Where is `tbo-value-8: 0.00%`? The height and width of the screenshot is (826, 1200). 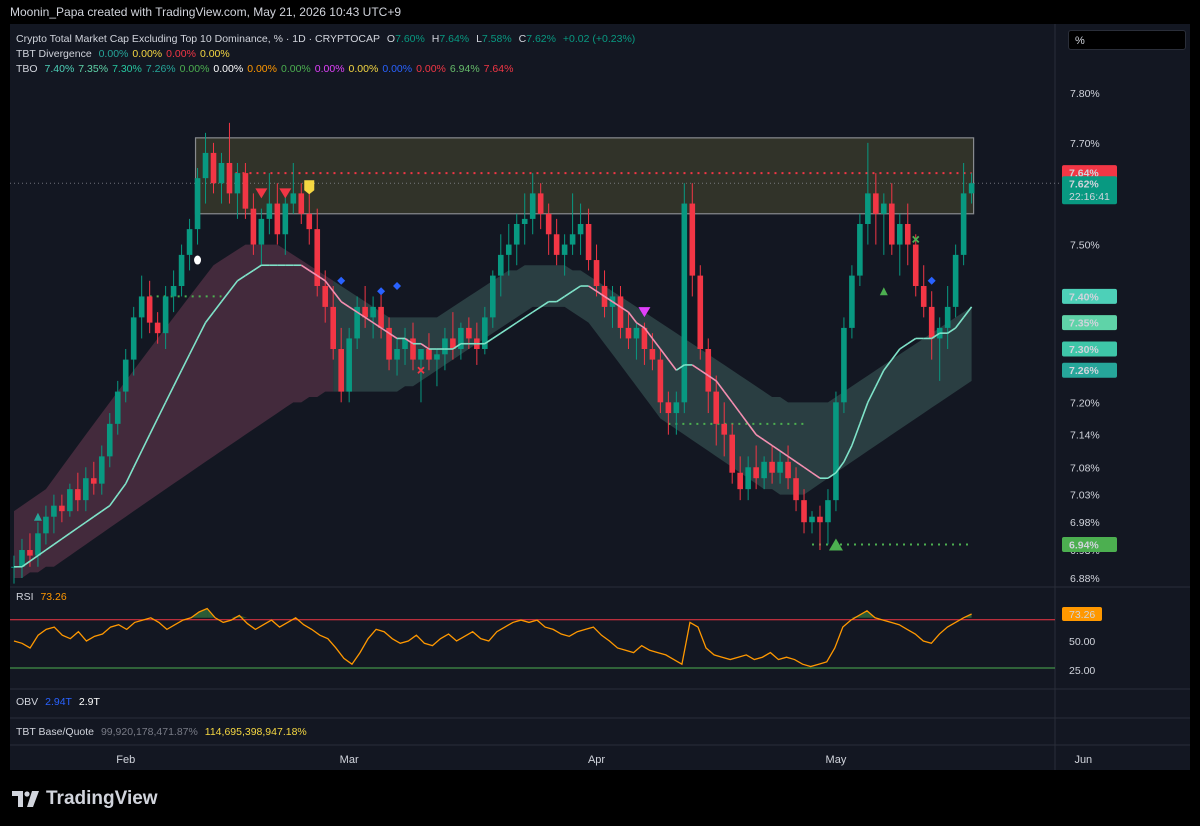
tbo-value-8: 0.00% is located at coordinates (329, 69).